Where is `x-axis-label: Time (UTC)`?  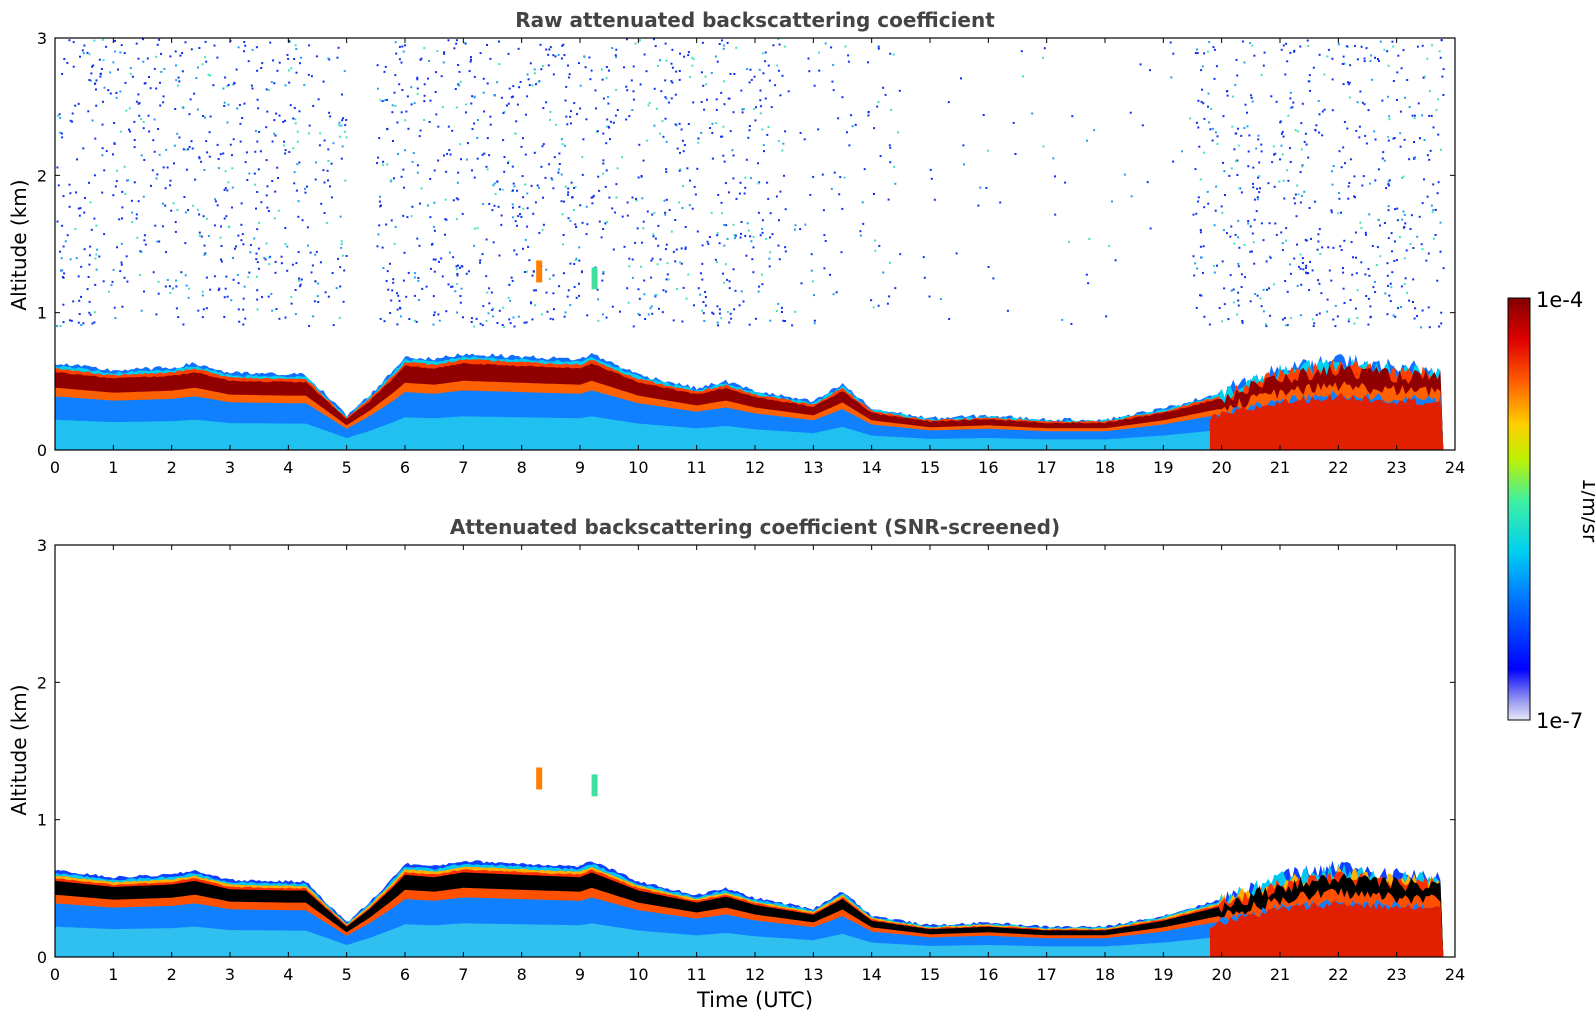
x-axis-label: Time (UTC) is located at coordinates (754, 1000).